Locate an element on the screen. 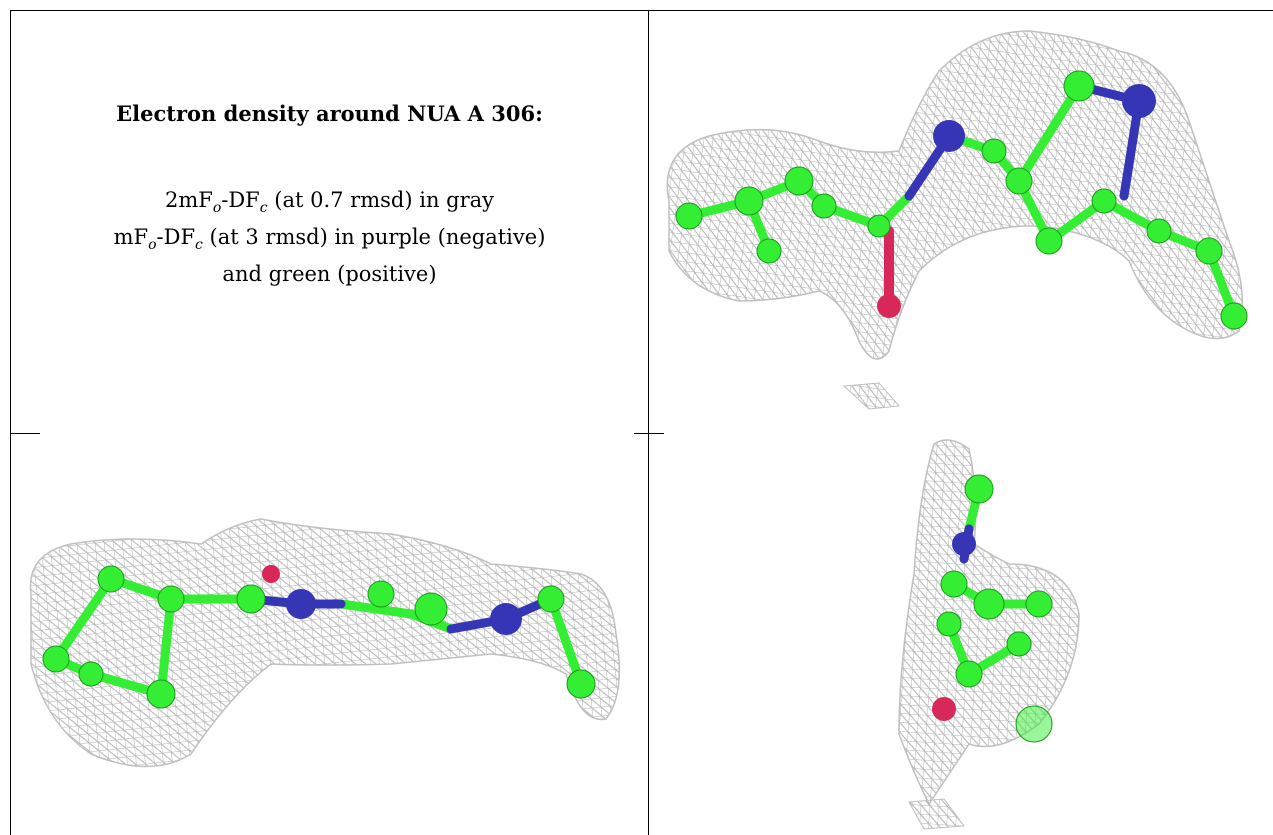  border-top is located at coordinates (641, 10).